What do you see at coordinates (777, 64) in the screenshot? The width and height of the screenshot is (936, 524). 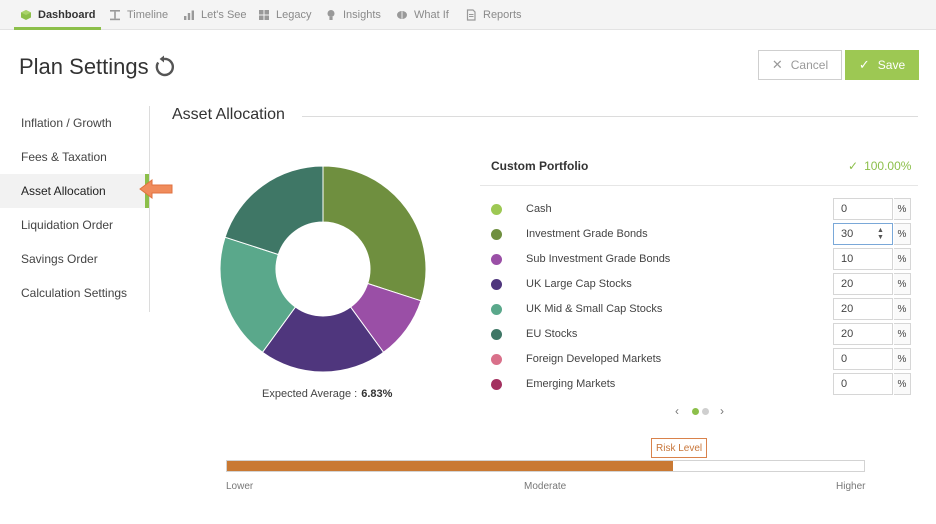 I see `close-icon: ✕` at bounding box center [777, 64].